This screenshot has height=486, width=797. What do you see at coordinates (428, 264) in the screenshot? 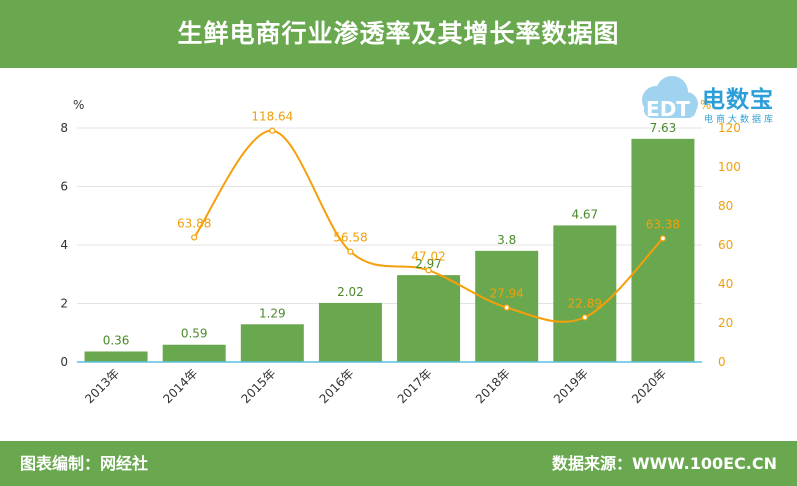
I see `bar-data-label: 2.97` at bounding box center [428, 264].